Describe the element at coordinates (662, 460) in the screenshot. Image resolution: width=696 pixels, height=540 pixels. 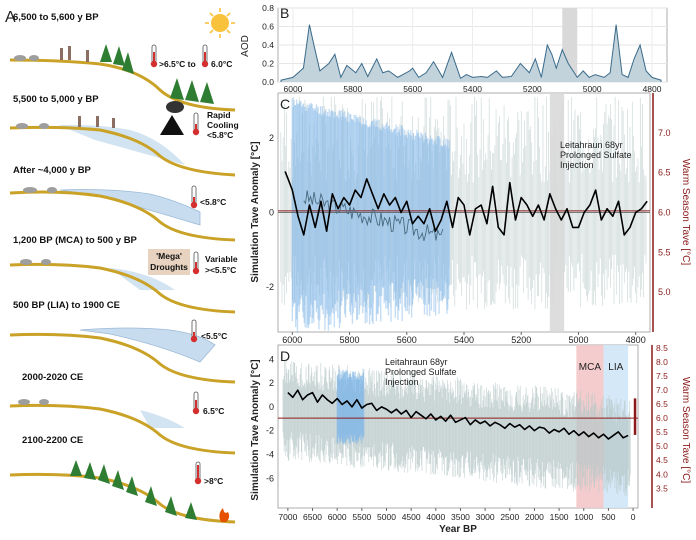
I see `y2-tick-label: 4.5` at that location.